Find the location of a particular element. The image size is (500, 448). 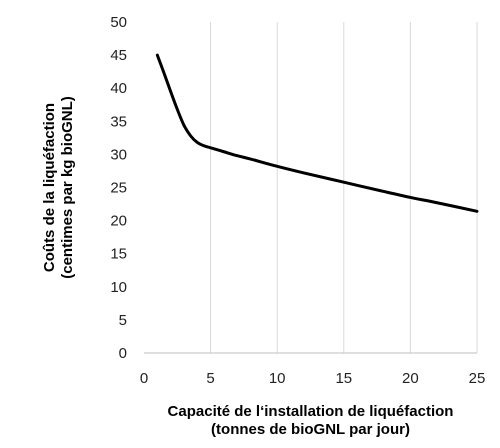

y-tick-label-35: 35 is located at coordinates (118, 121).